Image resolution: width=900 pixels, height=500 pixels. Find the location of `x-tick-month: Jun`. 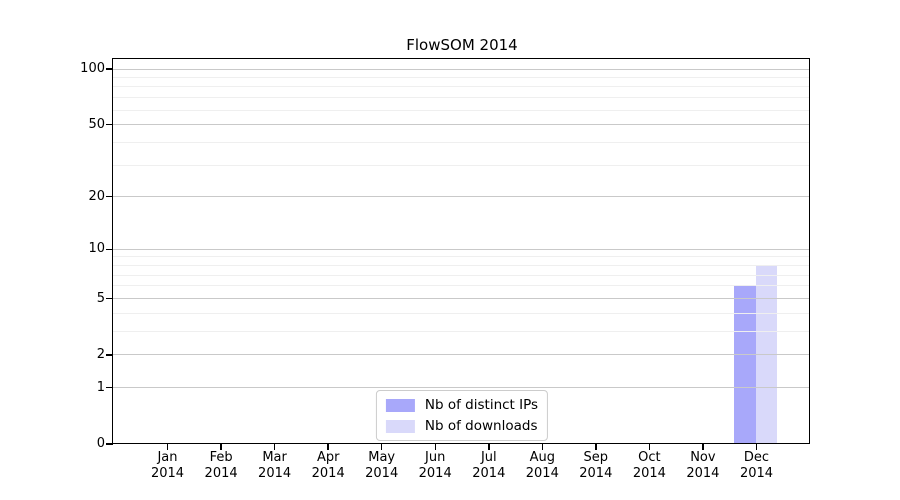

x-tick-month: Jun is located at coordinates (435, 457).